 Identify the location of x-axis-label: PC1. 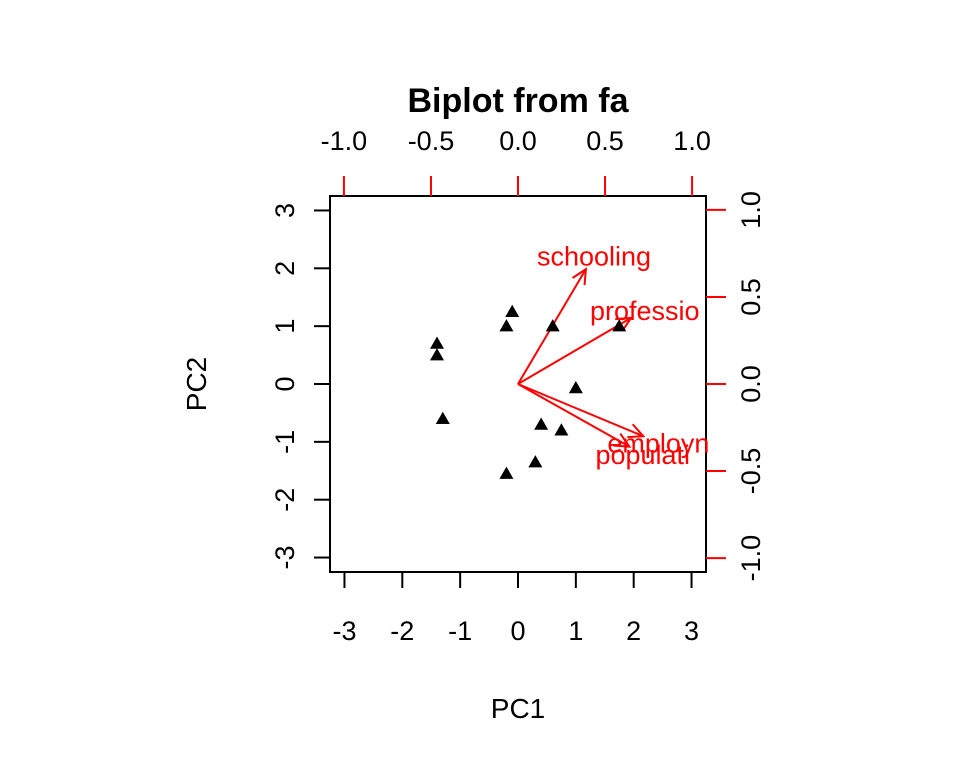
(518, 708).